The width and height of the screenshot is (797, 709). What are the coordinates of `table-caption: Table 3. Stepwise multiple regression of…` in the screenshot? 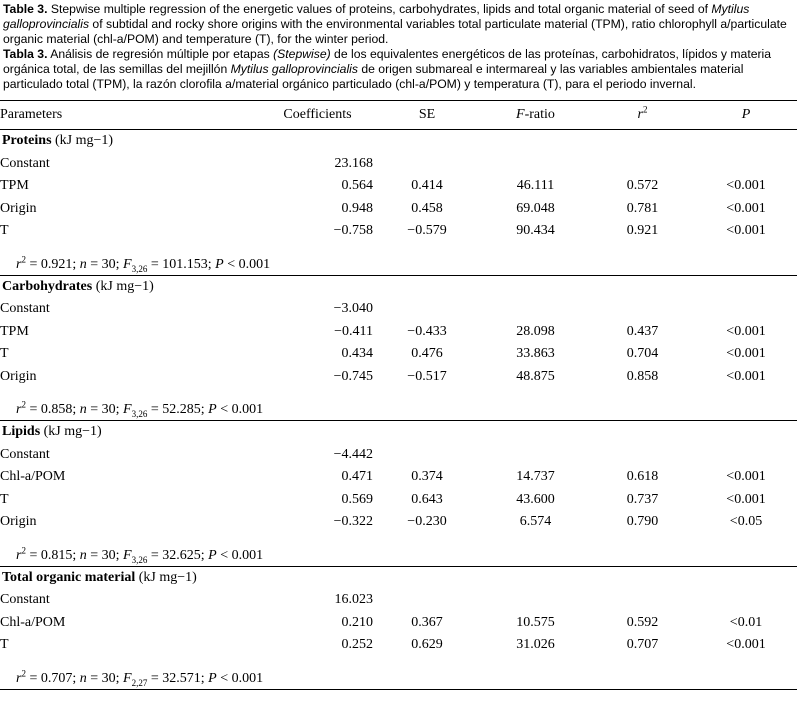 It's located at (398, 46).